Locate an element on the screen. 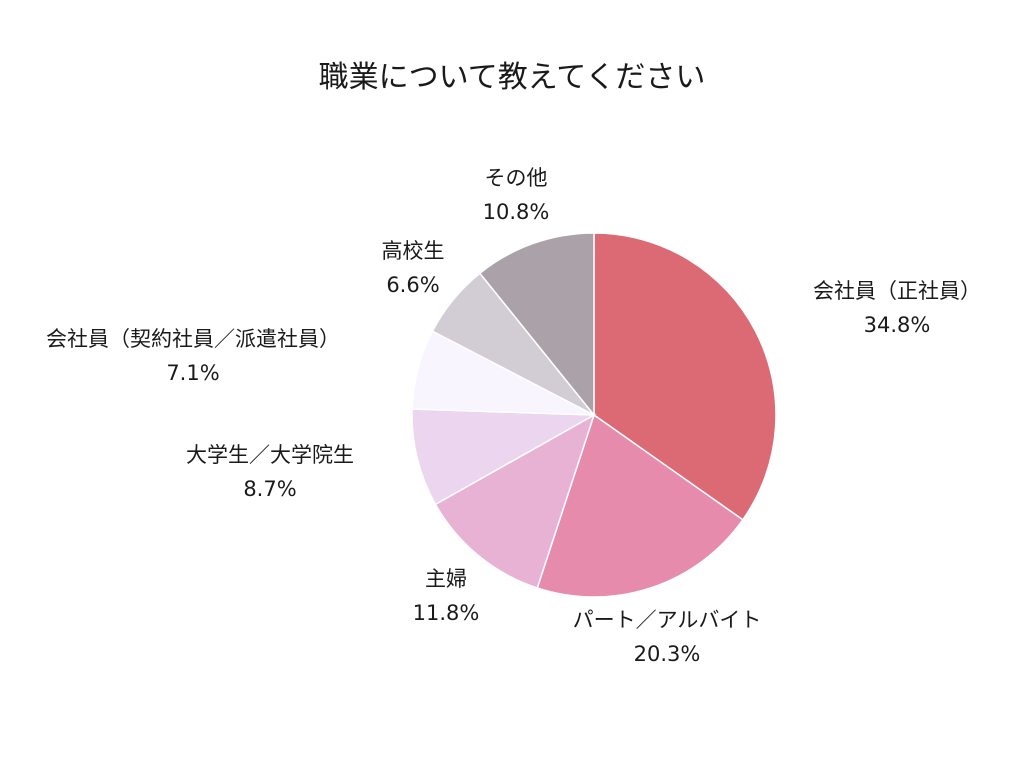 The height and width of the screenshot is (768, 1024). slice-name: 大学生／大学院生 is located at coordinates (270, 455).